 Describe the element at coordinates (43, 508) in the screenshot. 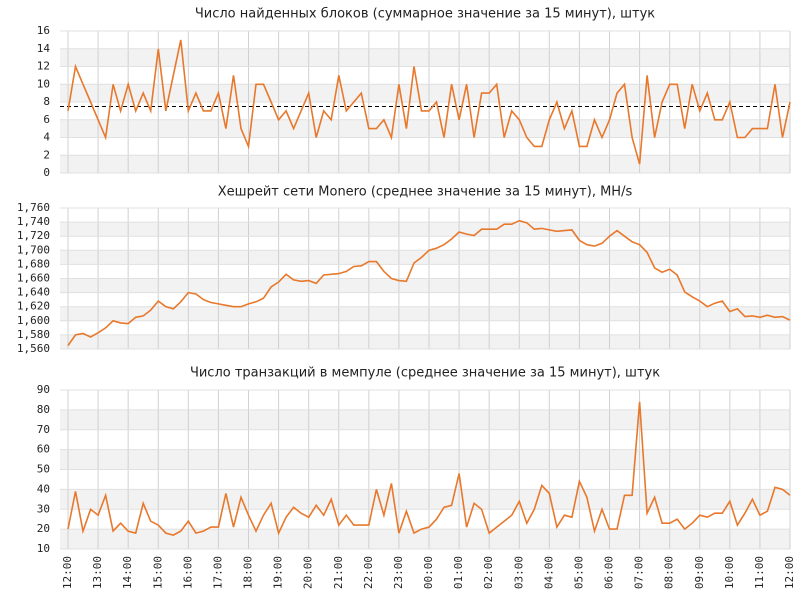

I see `y-tick-label: 30` at that location.